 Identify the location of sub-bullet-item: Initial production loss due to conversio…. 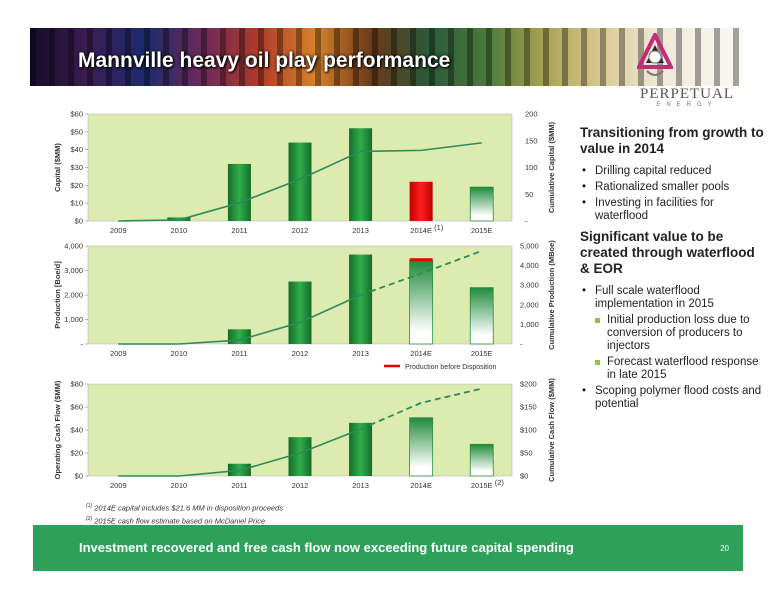
(673, 333).